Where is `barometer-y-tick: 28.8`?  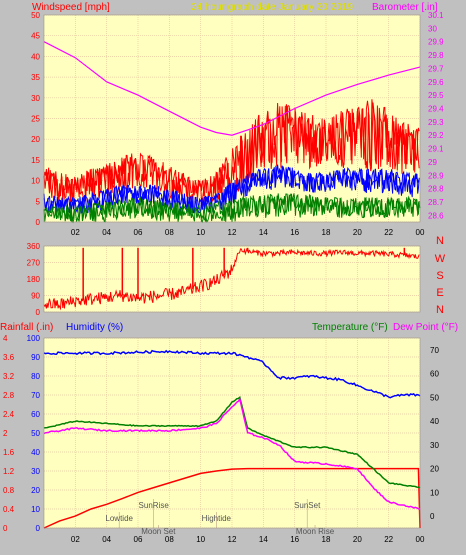 barometer-y-tick: 28.8 is located at coordinates (436, 189).